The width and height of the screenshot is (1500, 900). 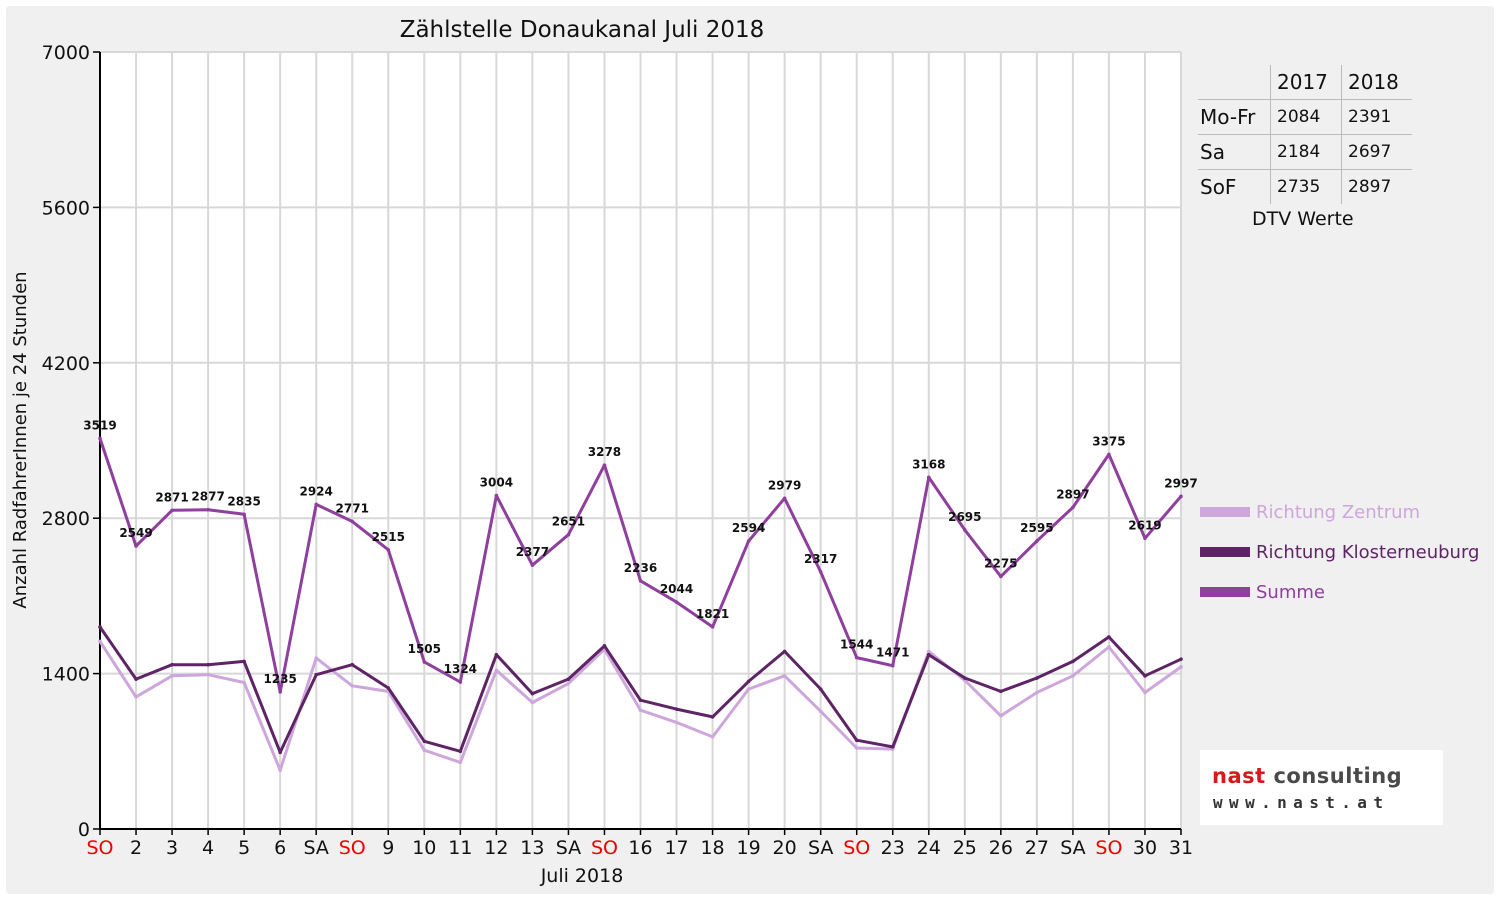 I want to click on x-tick-label: 2, so click(x=136, y=848).